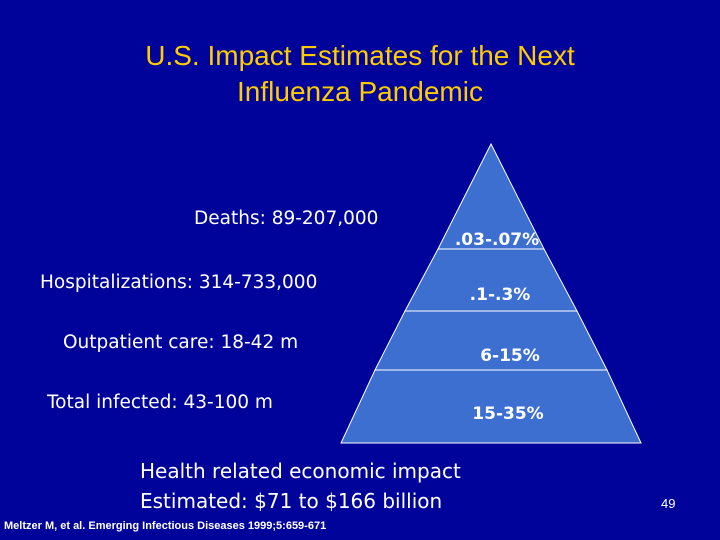  I want to click on tier-1-label: .03-.07%, so click(497, 240).